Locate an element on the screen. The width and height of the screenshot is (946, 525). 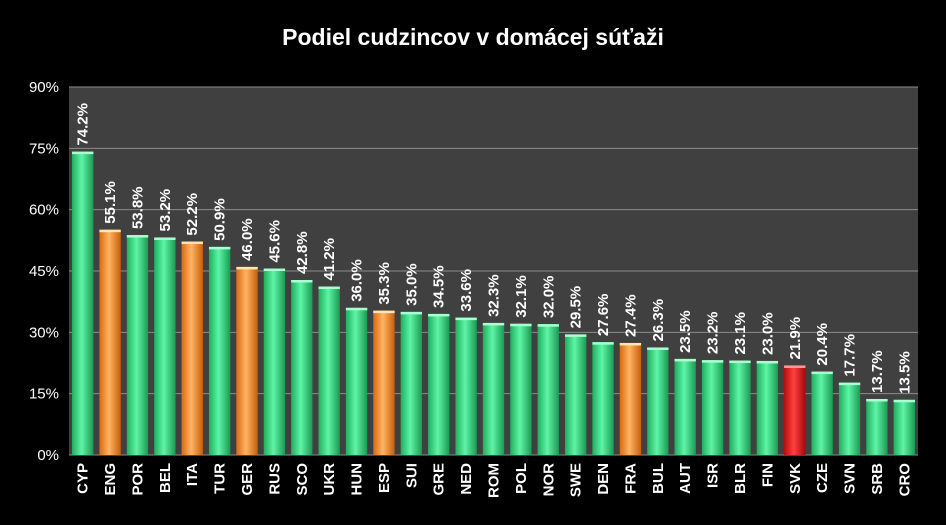
x-tick-label: RUS is located at coordinates (274, 479).